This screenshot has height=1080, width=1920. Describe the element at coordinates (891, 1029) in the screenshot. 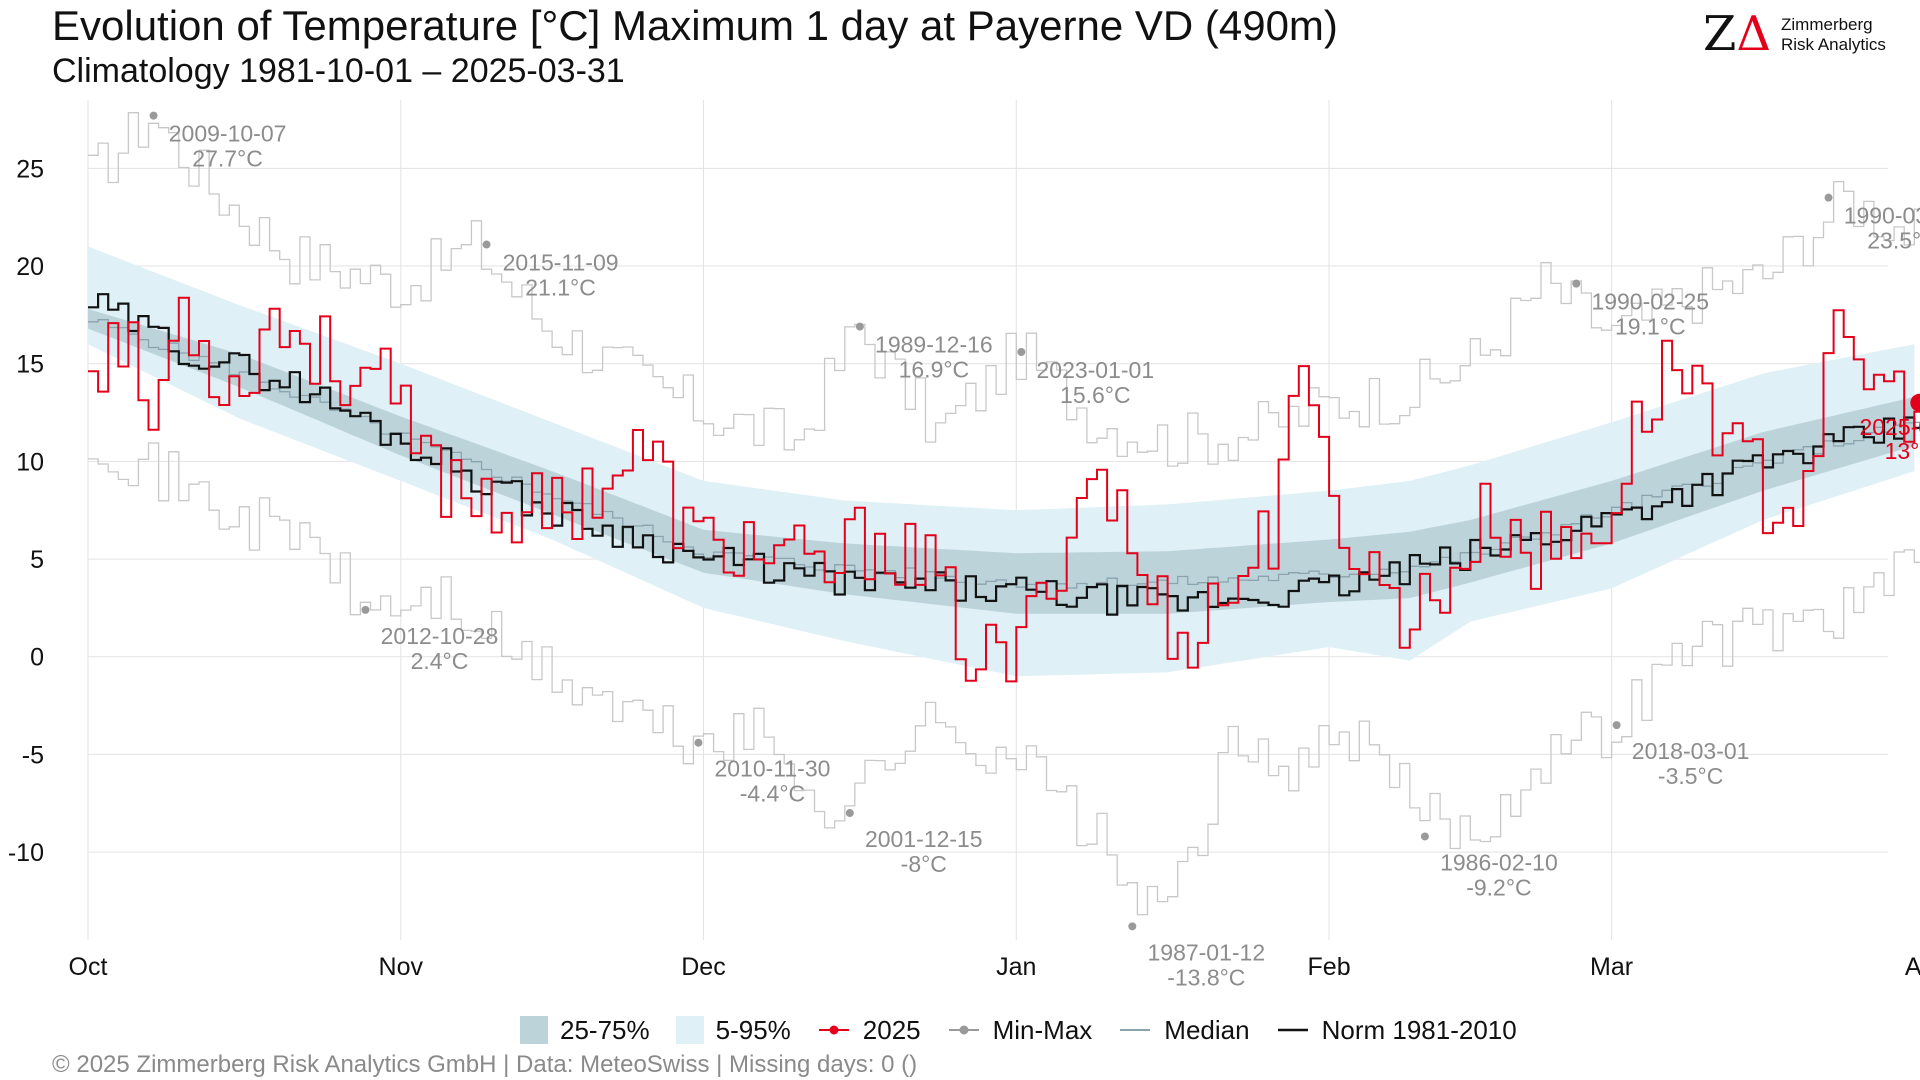

I see `legend-label-current: 2025` at that location.